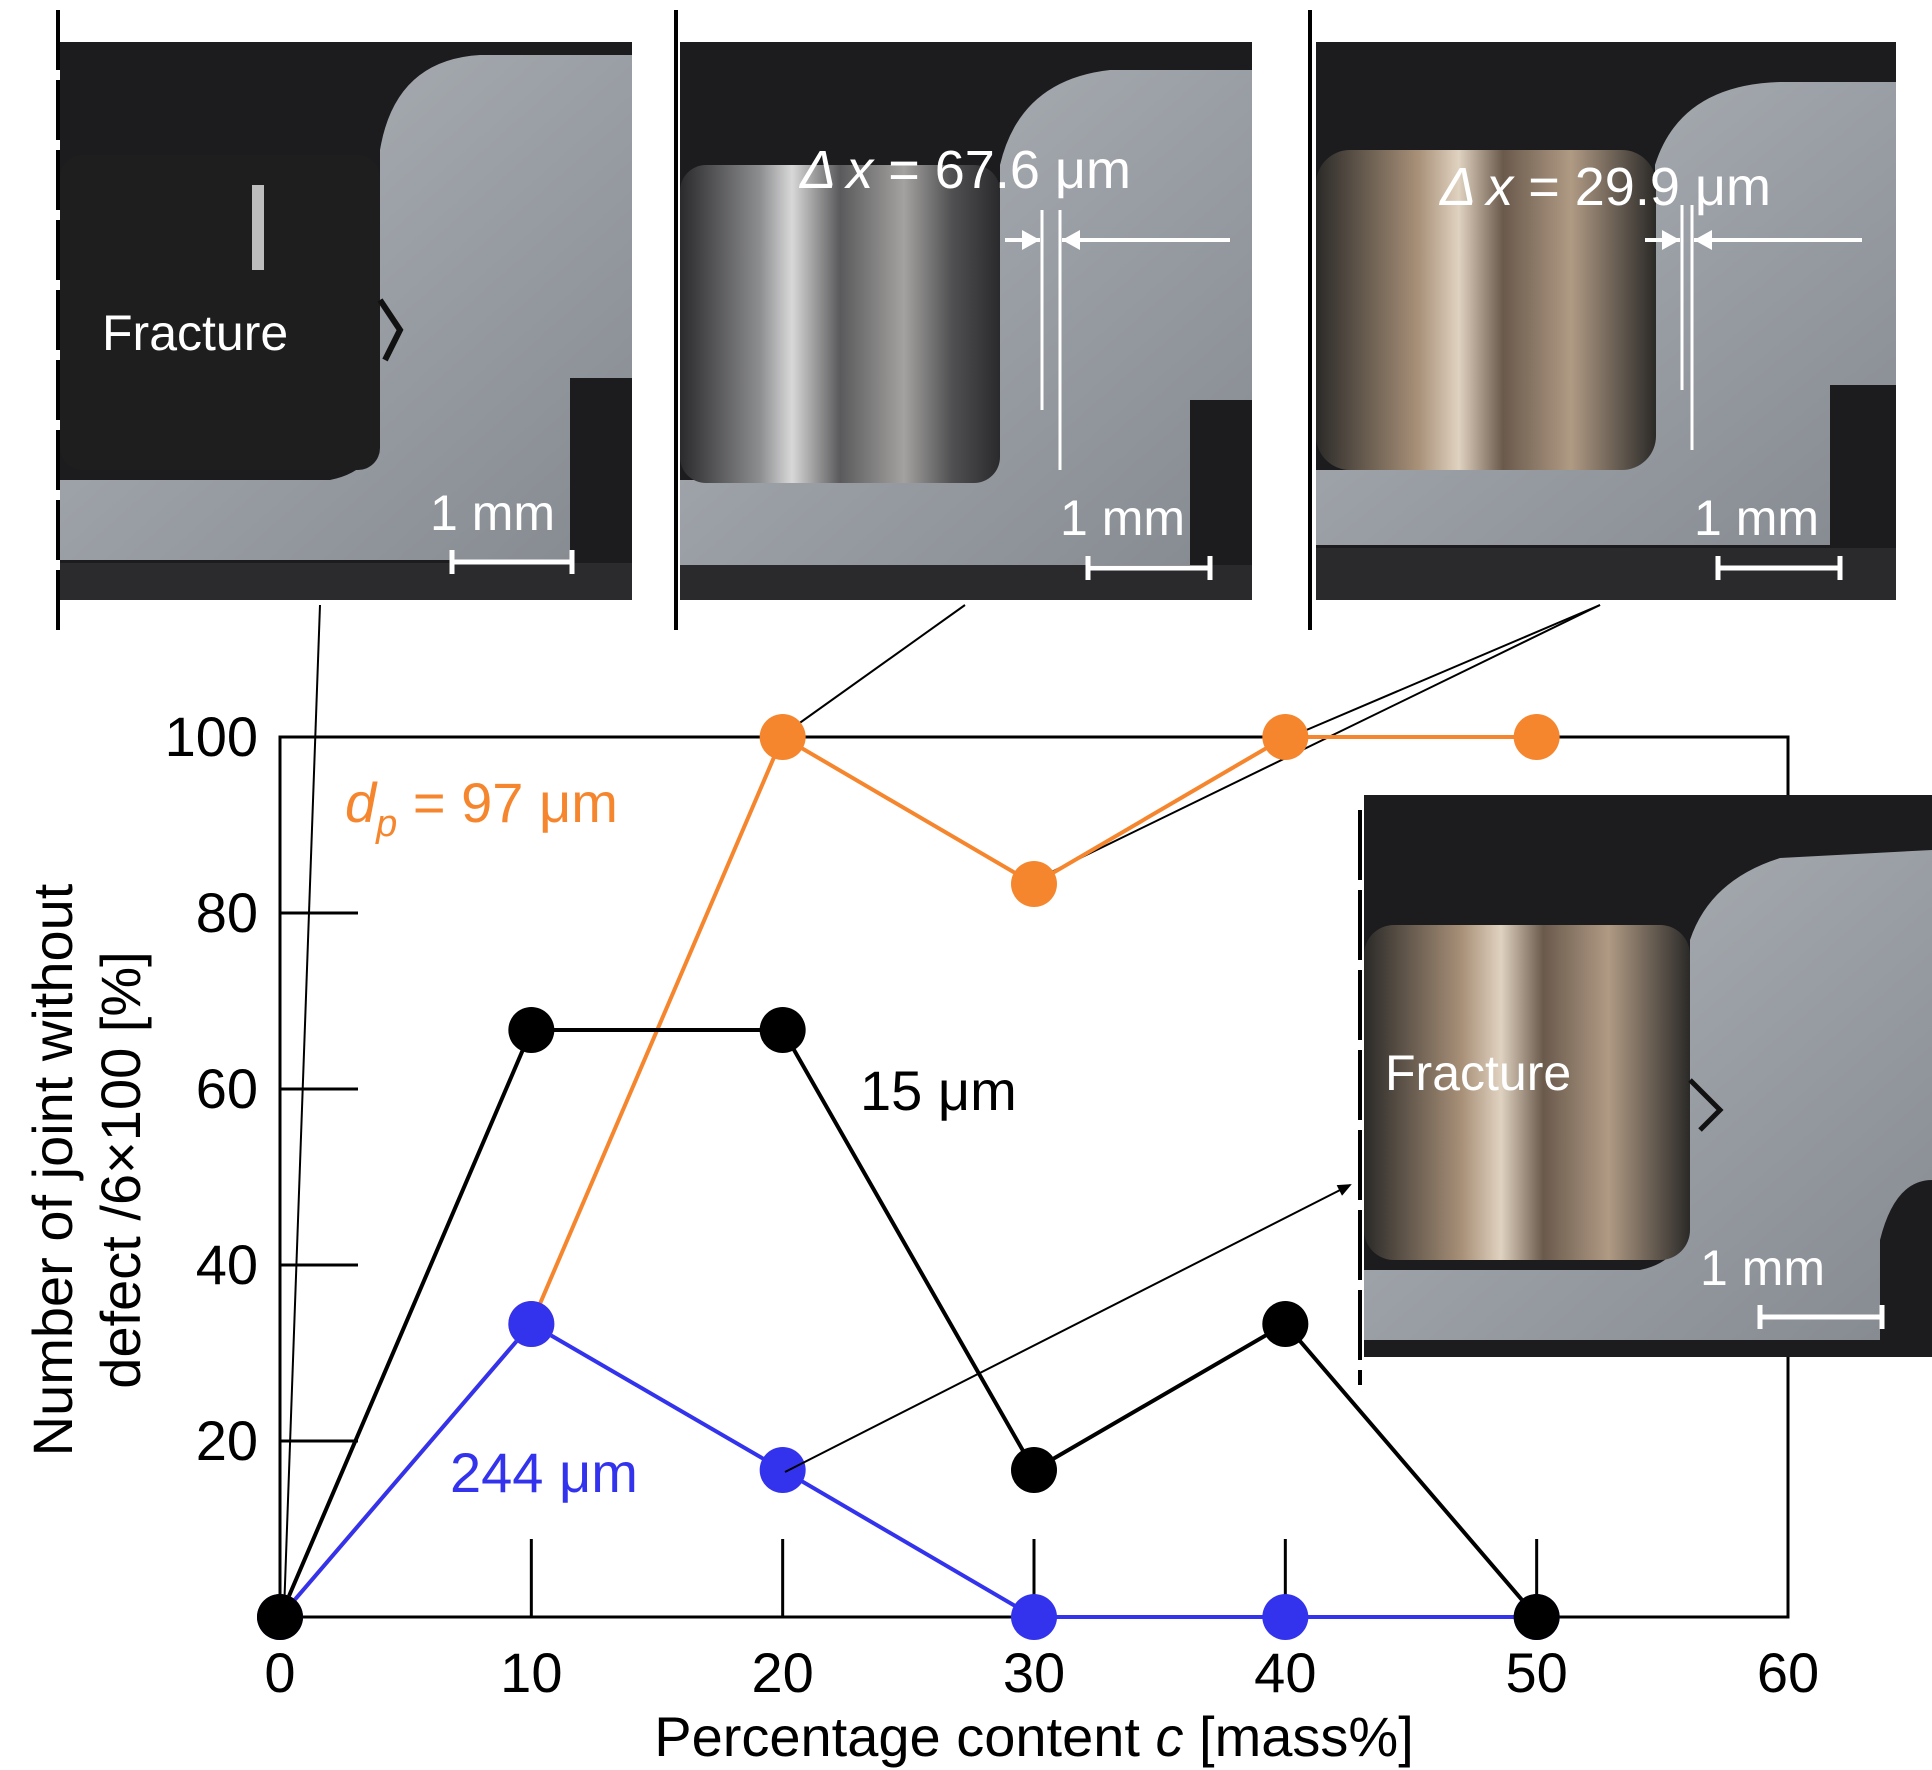  Describe the element at coordinates (386, 824) in the screenshot. I see `label-sub: p` at that location.